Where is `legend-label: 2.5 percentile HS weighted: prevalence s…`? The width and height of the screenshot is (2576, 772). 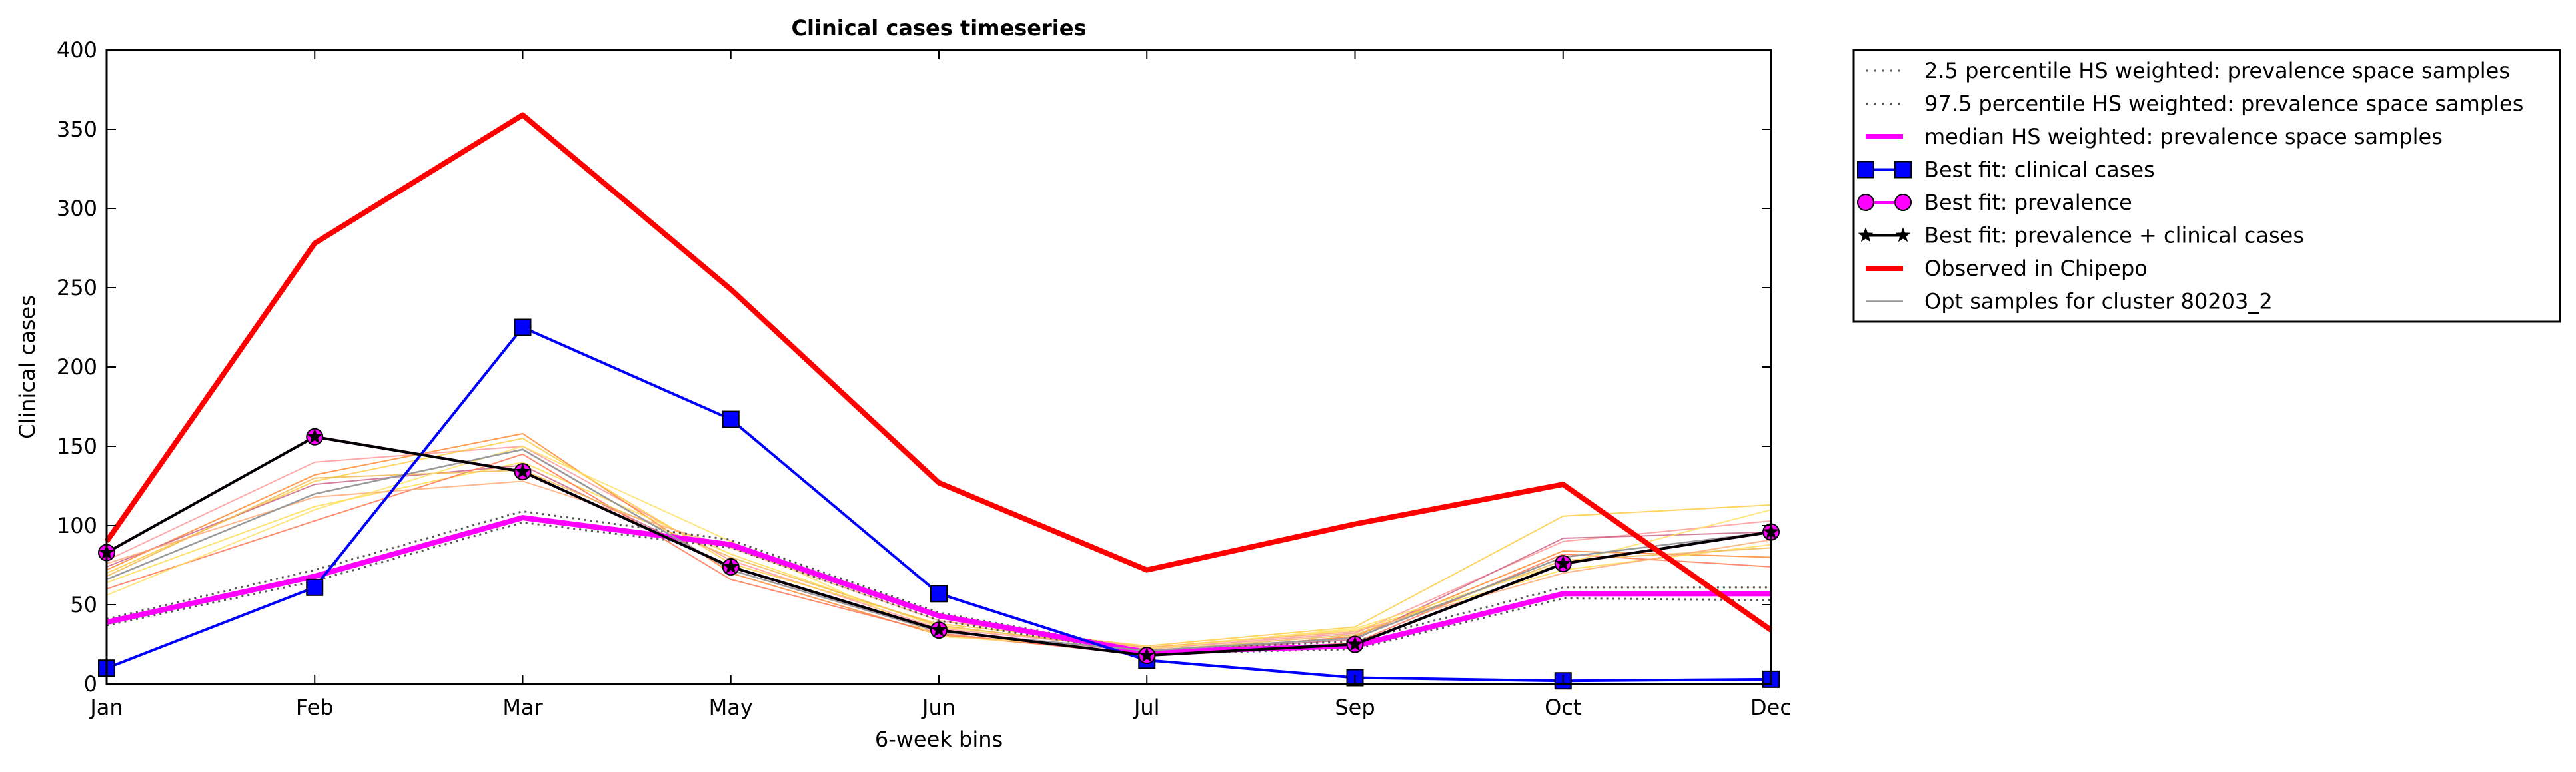 legend-label: 2.5 percentile HS weighted: prevalence s… is located at coordinates (2217, 70).